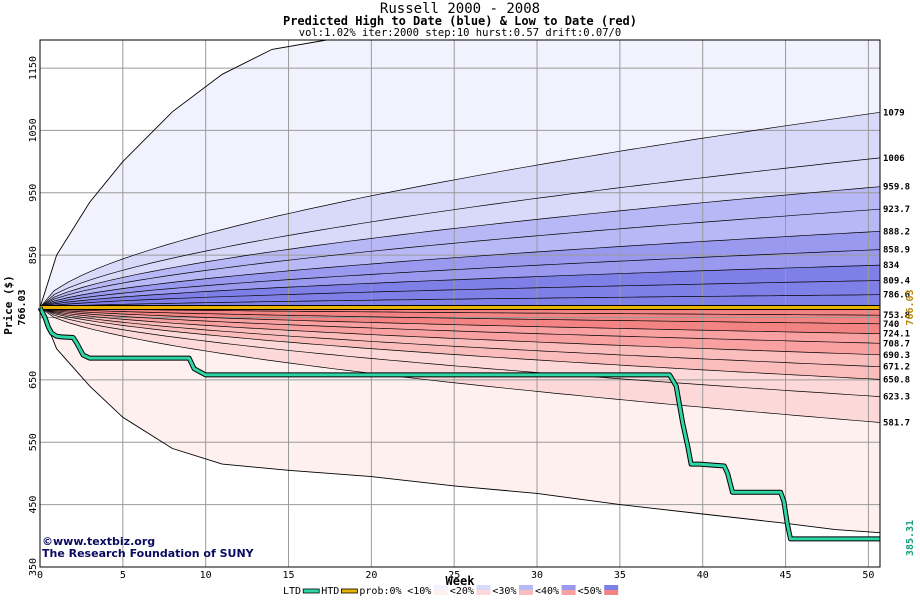 The image size is (920, 600). I want to click on quantile-end-label: 959.8, so click(896, 188).